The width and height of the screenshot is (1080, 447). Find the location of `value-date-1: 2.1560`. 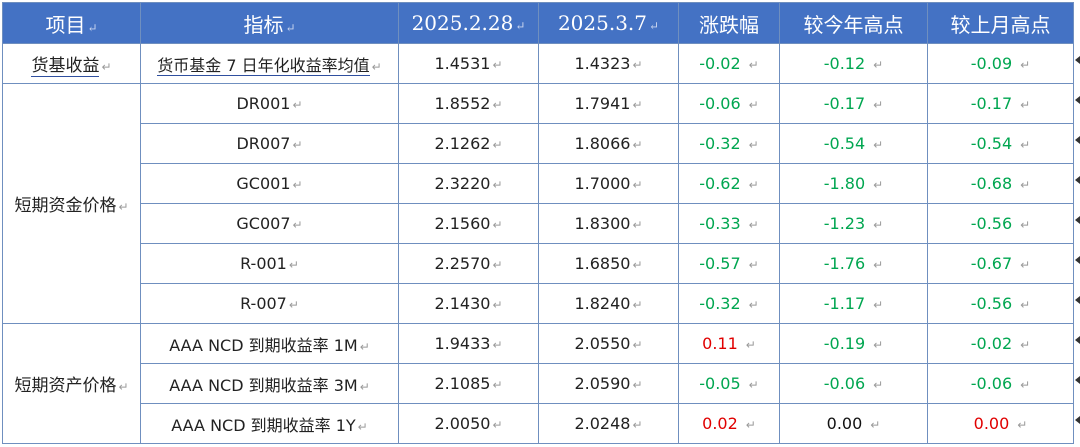

value-date-1: 2.1560 is located at coordinates (462, 223).